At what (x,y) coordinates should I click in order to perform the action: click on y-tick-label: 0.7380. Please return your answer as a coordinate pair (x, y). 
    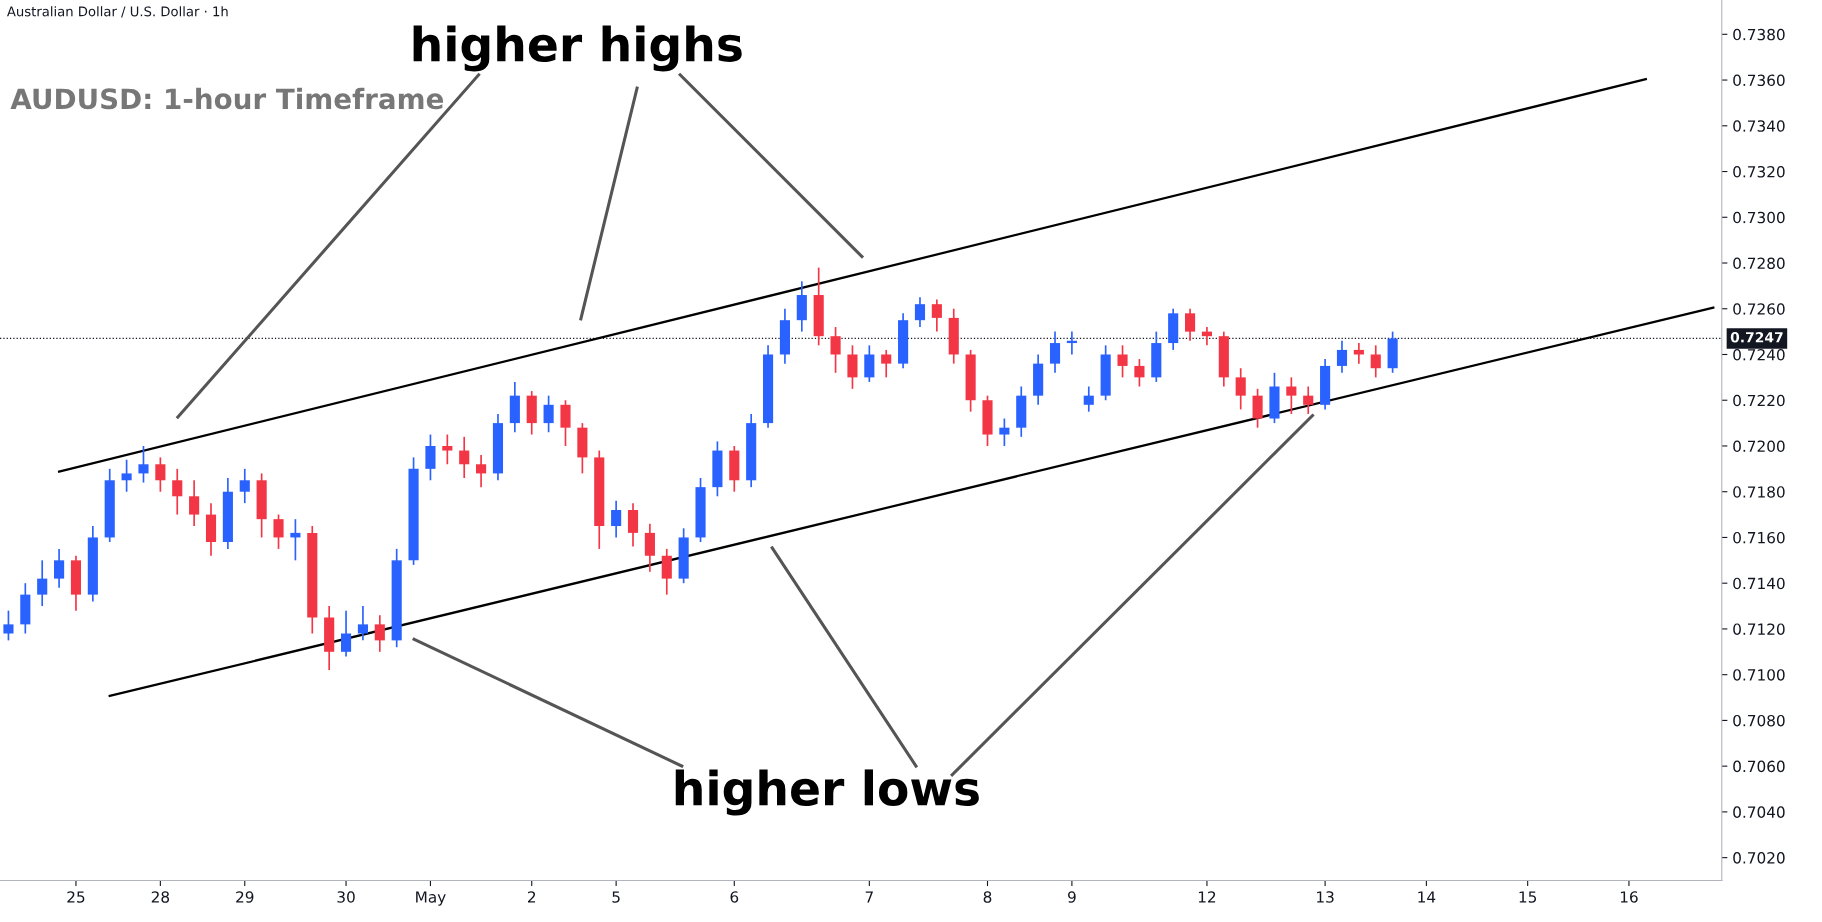
    Looking at the image, I should click on (1759, 34).